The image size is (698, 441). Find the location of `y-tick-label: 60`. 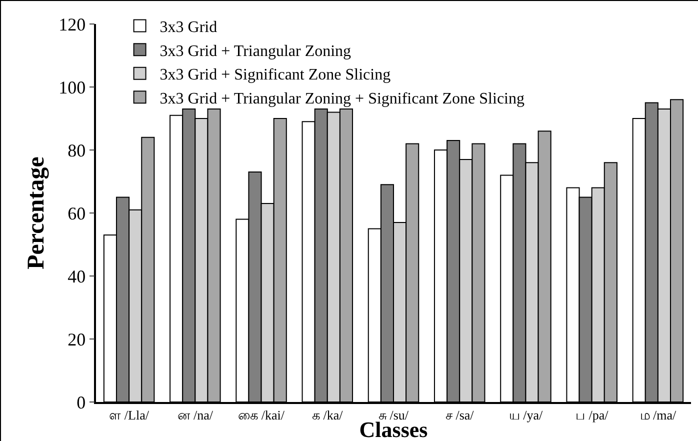

y-tick-label: 60 is located at coordinates (77, 213).